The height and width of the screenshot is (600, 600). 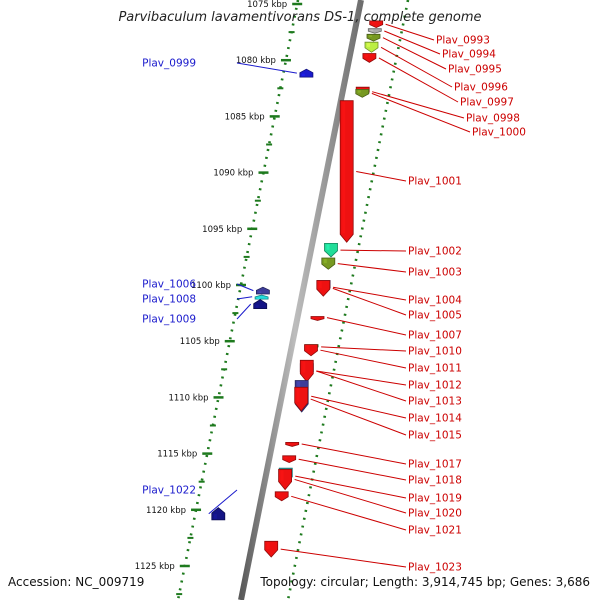 I want to click on ruler-tick-label: 1085 kbp, so click(x=245, y=117).